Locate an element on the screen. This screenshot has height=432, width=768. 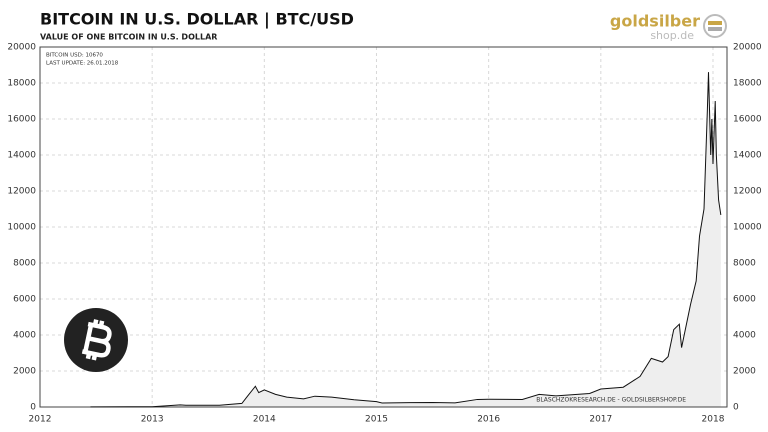
y-tick-label-right: 10000 is located at coordinates (747, 228).